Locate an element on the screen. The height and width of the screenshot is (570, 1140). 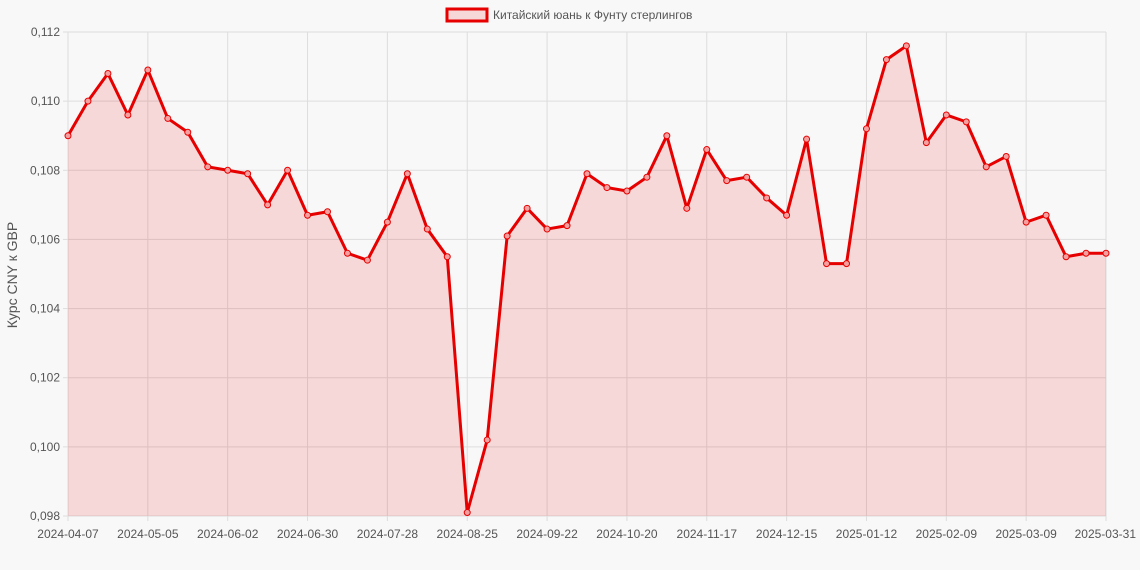
x-tick-label: 2025-03-09 is located at coordinates (1026, 534).